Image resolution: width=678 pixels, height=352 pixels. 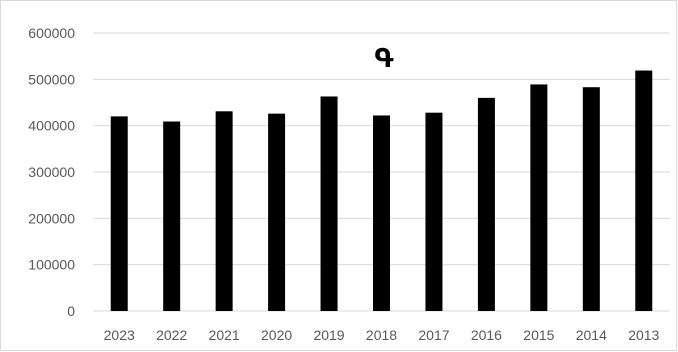 I want to click on x-tick-label: 2020, so click(x=276, y=335).